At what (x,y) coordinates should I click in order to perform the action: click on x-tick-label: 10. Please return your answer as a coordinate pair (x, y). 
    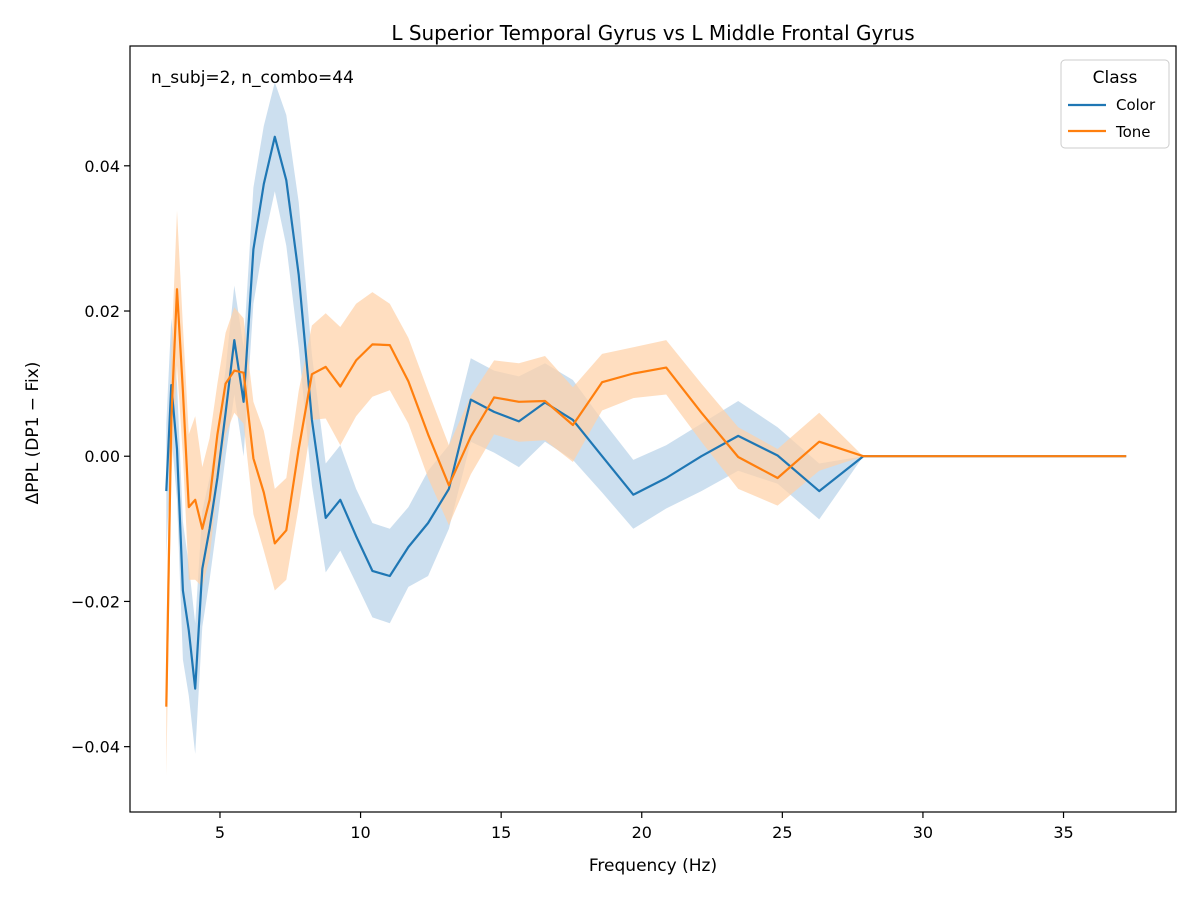
    Looking at the image, I should click on (360, 832).